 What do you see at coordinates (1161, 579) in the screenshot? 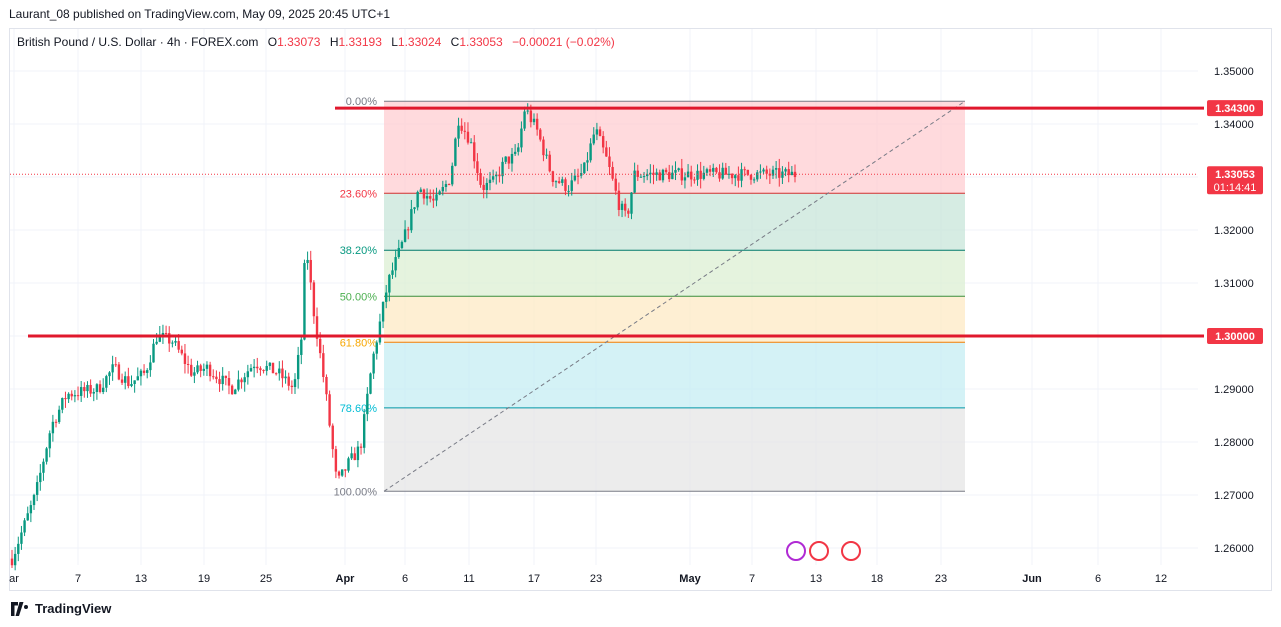
I see `time-tick-label: 12` at bounding box center [1161, 579].